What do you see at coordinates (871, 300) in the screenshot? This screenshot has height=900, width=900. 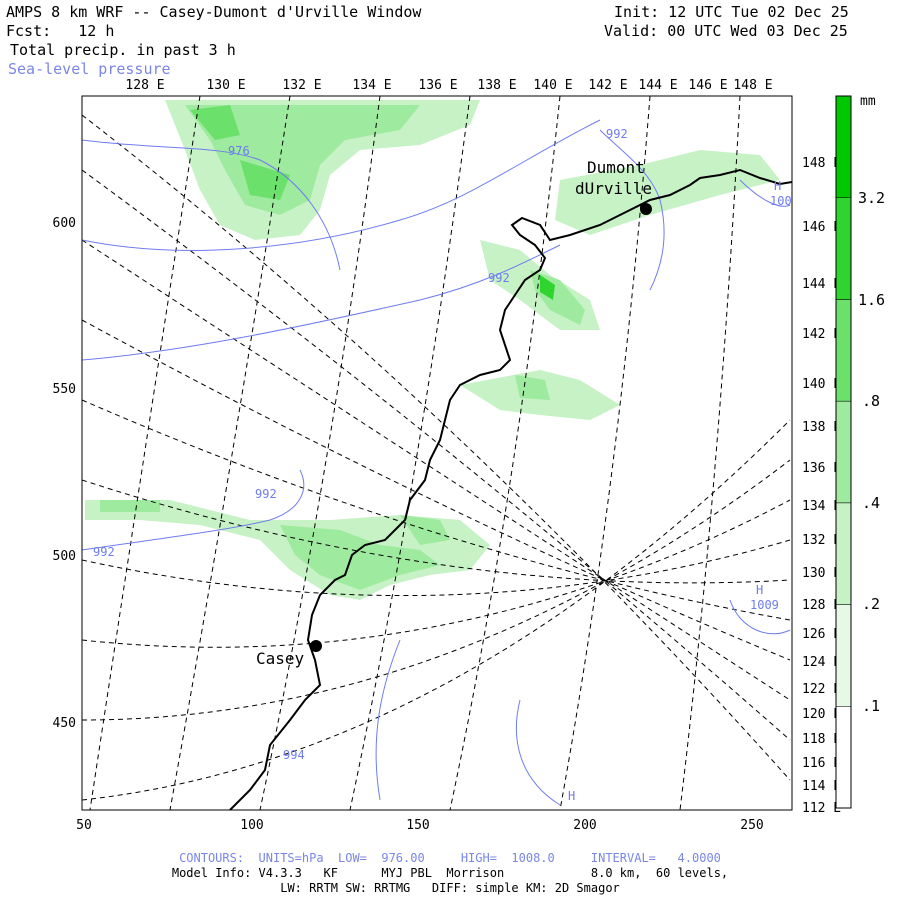 I see `colorbar-level: 1.6` at bounding box center [871, 300].